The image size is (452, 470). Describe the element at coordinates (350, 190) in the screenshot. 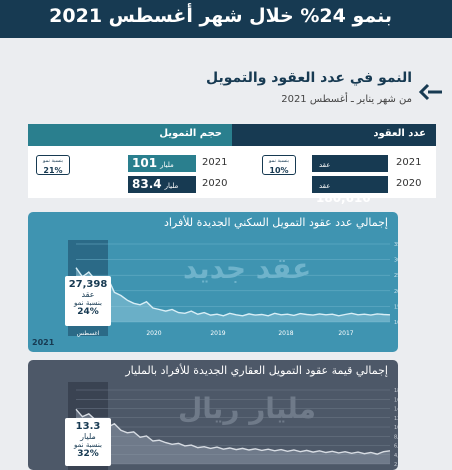

I see `contracts-2020-value: عقد180,616` at that location.